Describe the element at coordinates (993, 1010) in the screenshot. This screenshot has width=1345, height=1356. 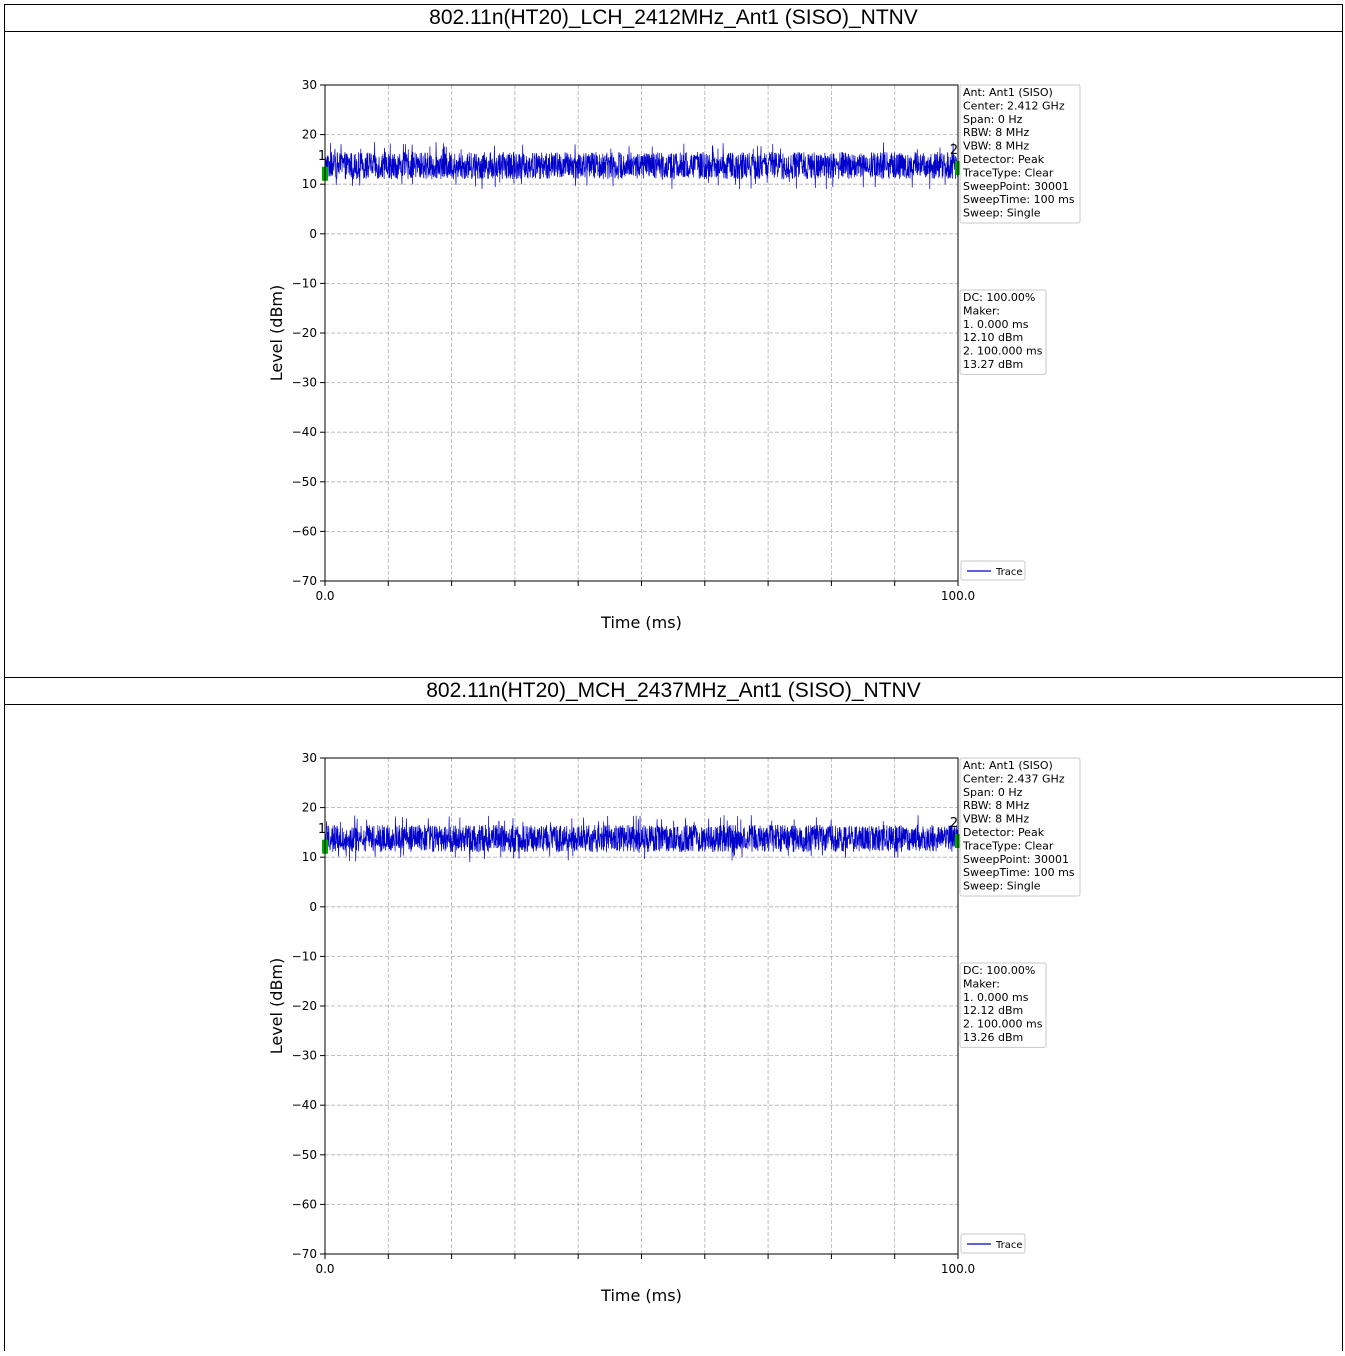
I see `marker-line: 12.12 dBm` at that location.